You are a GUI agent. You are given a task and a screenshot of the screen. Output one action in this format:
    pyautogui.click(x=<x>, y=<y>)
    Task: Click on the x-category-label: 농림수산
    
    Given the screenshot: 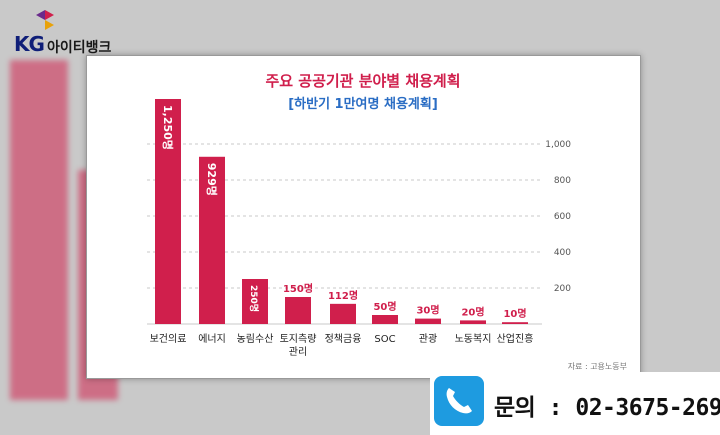 What is the action you would take?
    pyautogui.click(x=255, y=339)
    